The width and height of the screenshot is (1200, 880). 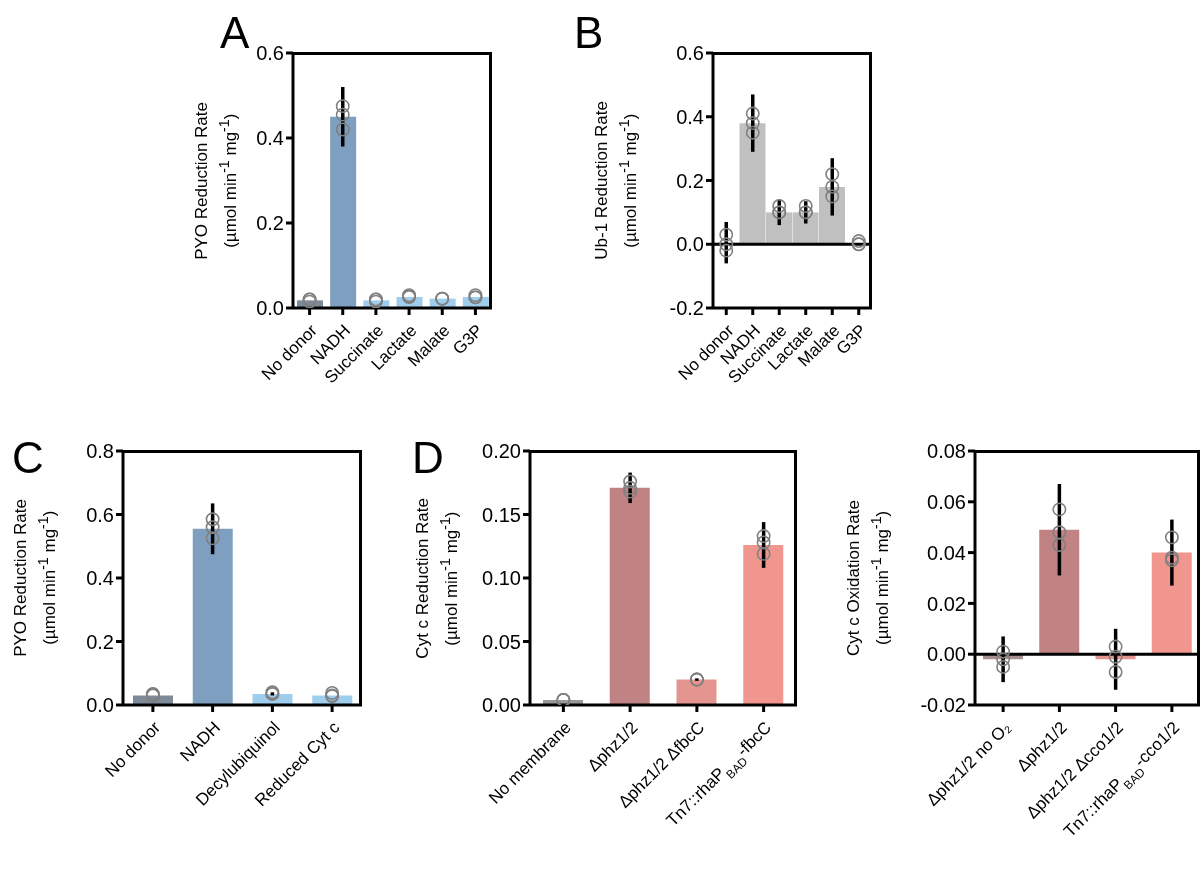 I want to click on chart-title: A, so click(x=235, y=33).